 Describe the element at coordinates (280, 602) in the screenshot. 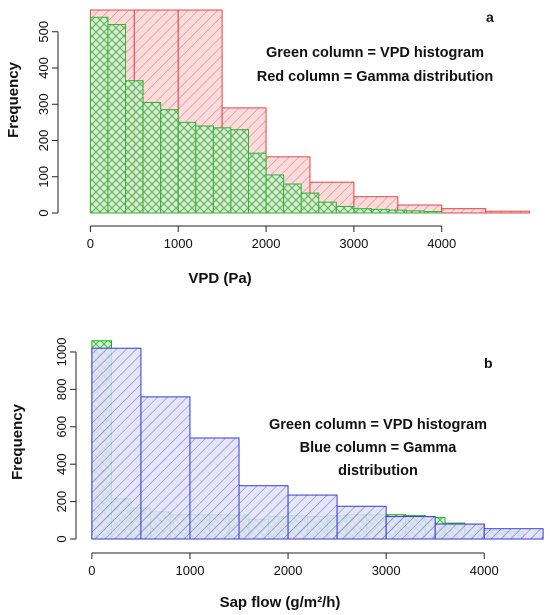

I see `x-axis-title-b: Sap flow (g/m²/h)` at that location.